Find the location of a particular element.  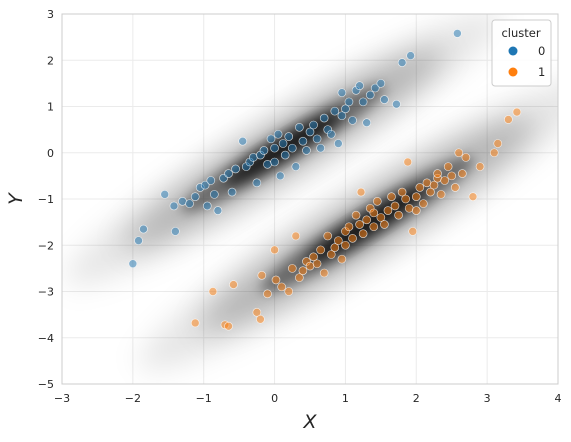

legend: cluster 0 1 is located at coordinates (521, 53).